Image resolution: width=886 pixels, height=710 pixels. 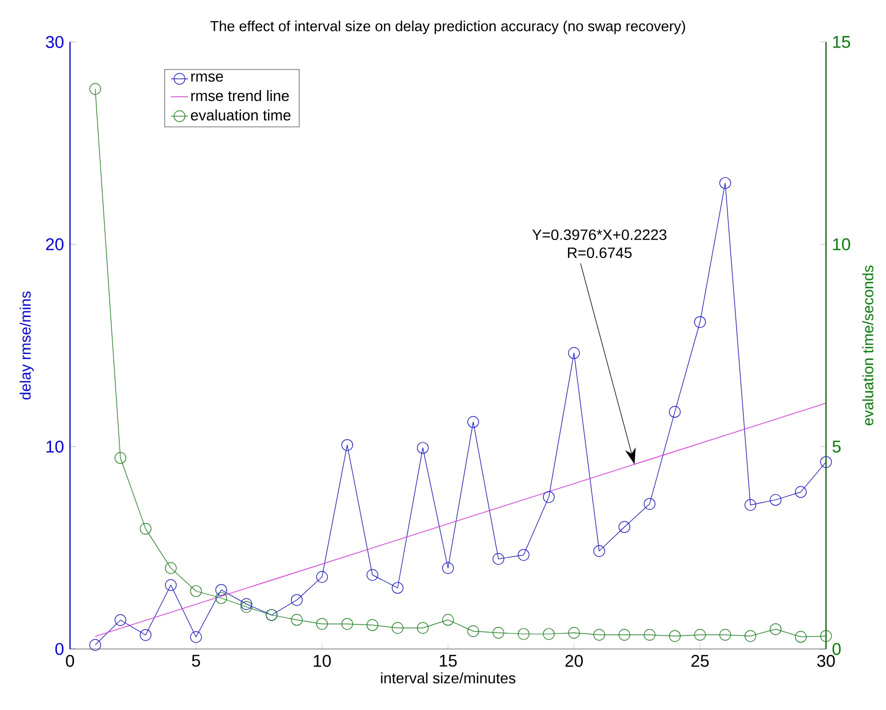 I want to click on legend-label: evaluation time, so click(x=240, y=114).